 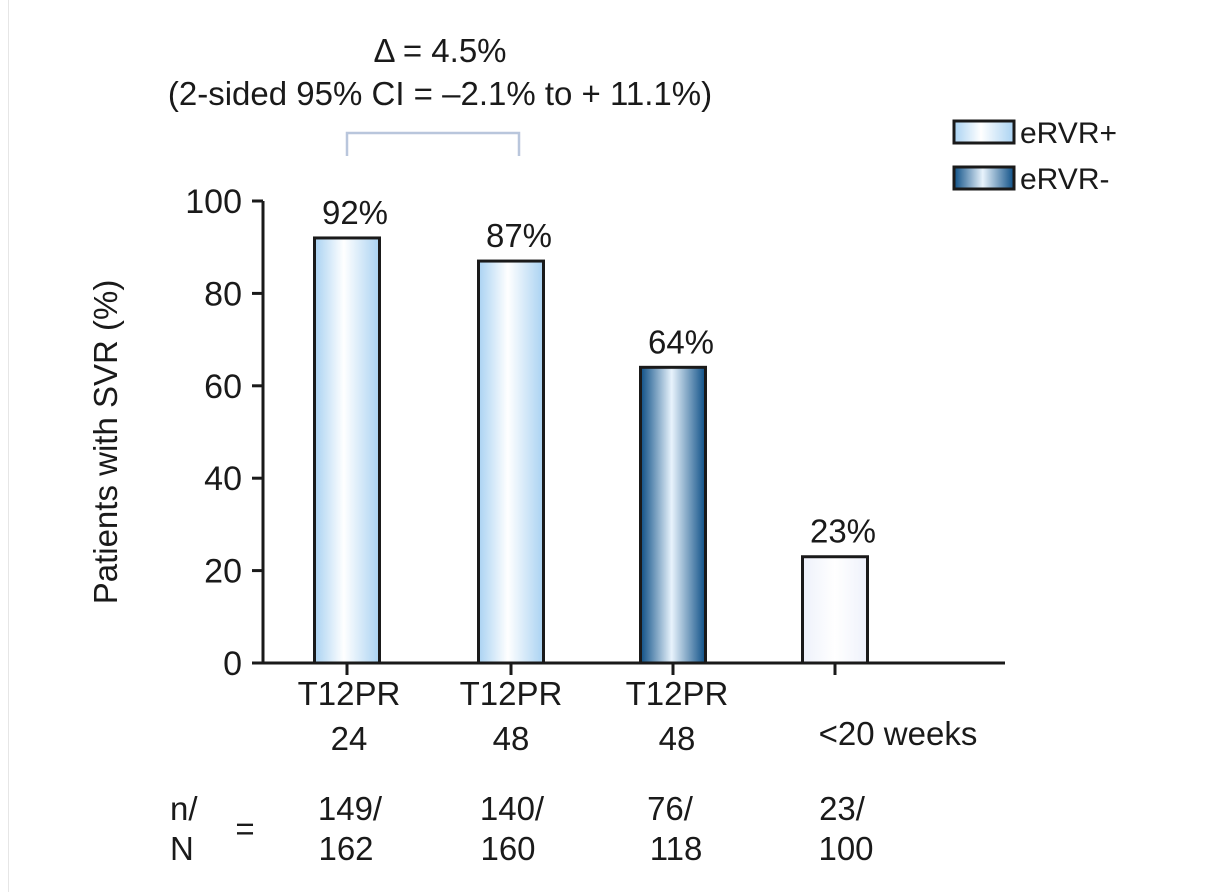 I want to click on big-n-value-3: 118, so click(x=676, y=848).